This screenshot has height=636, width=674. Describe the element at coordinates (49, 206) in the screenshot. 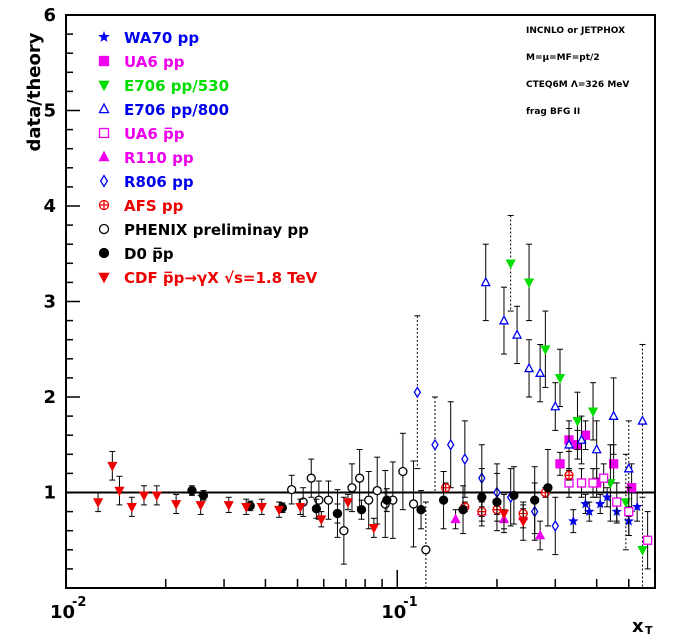

I see `y-tick-label: 4` at that location.